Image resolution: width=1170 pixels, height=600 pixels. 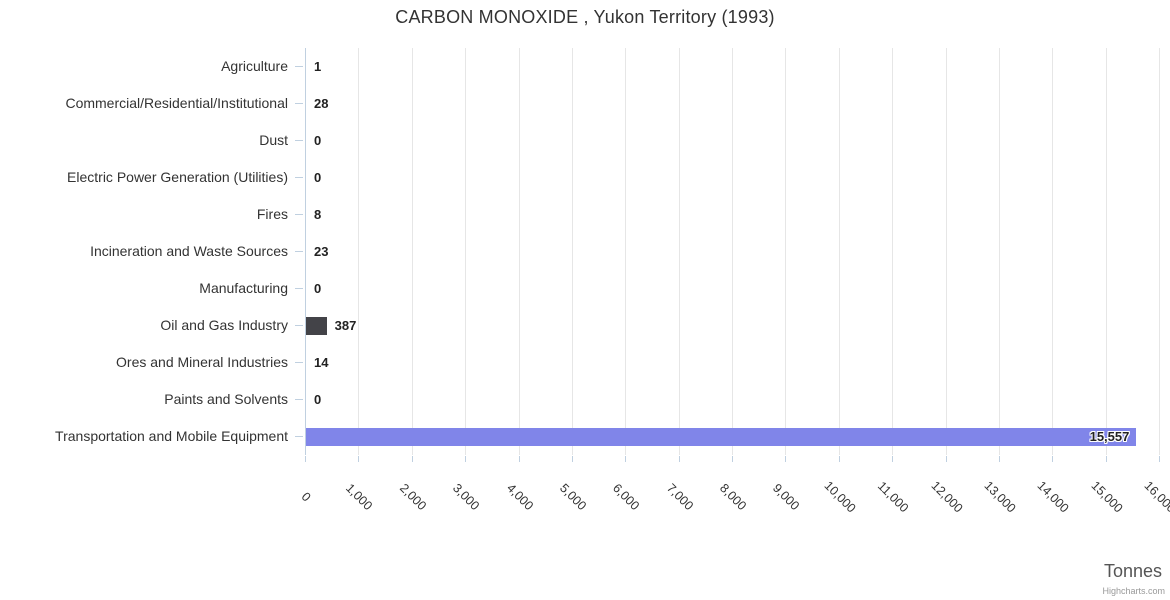 What do you see at coordinates (318, 66) in the screenshot?
I see `data-label: 1` at bounding box center [318, 66].